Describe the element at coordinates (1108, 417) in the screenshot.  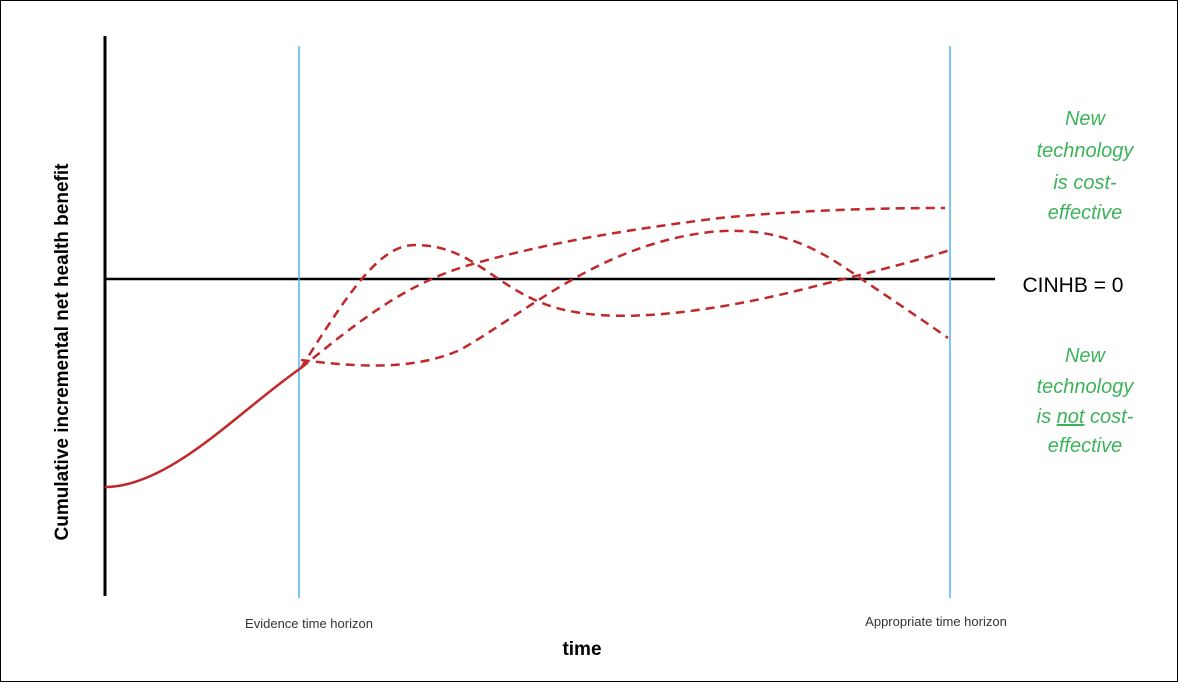
I see `lower-note-line-3-suffix: cost-` at that location.